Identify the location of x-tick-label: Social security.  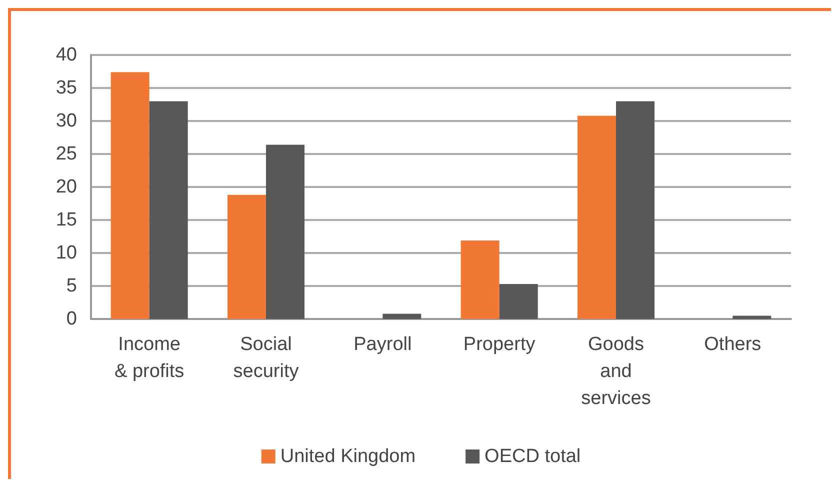
(266, 358).